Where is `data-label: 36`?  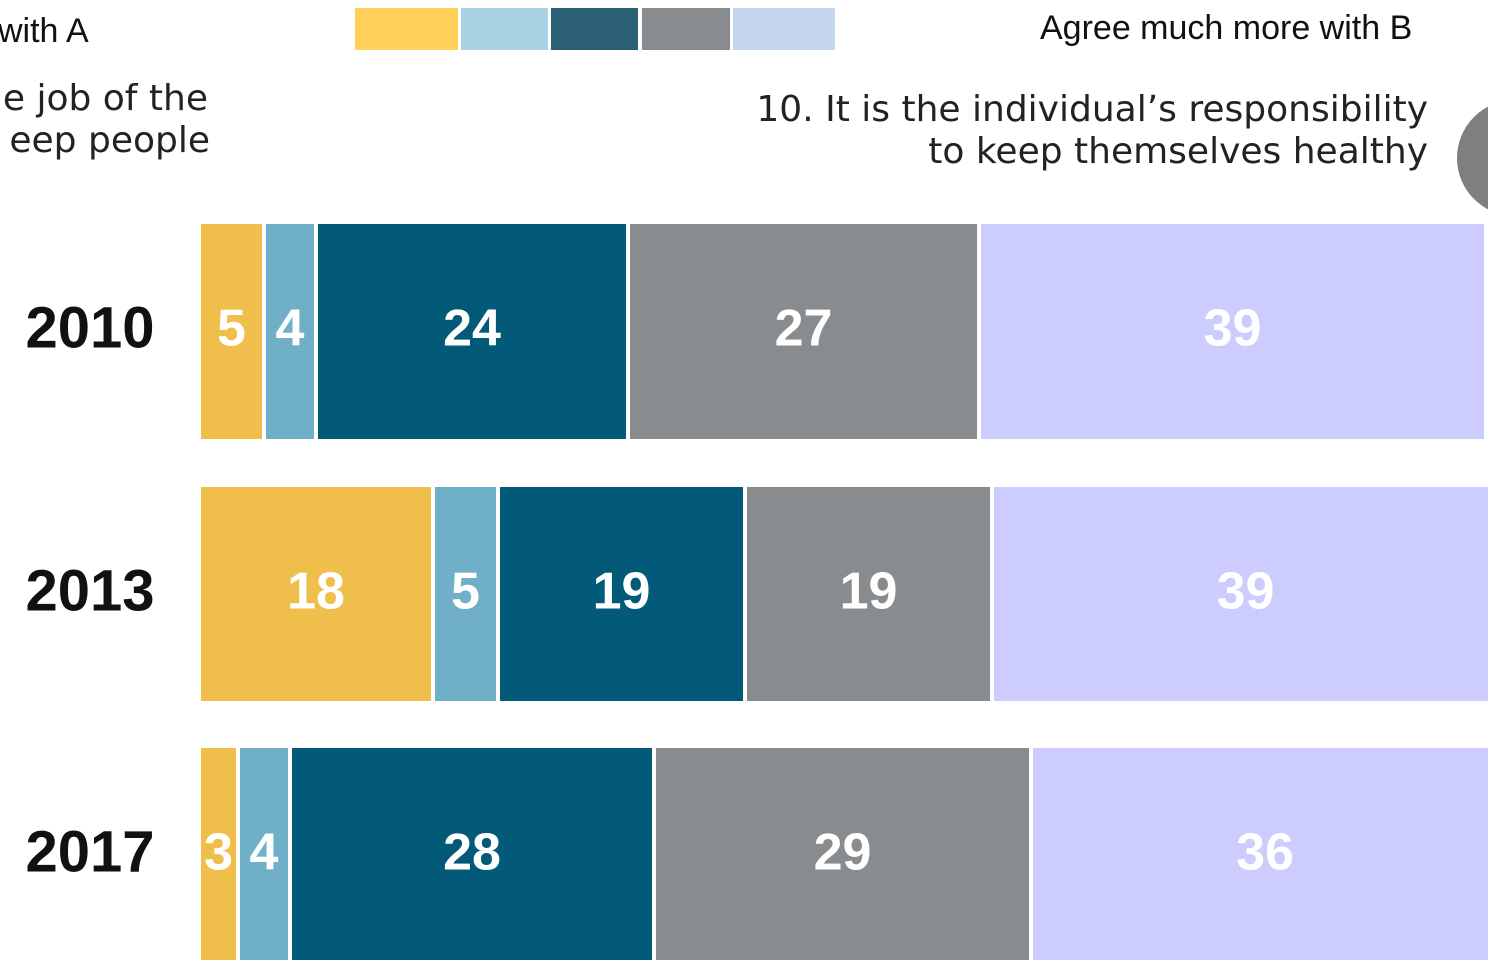
data-label: 36 is located at coordinates (1265, 853).